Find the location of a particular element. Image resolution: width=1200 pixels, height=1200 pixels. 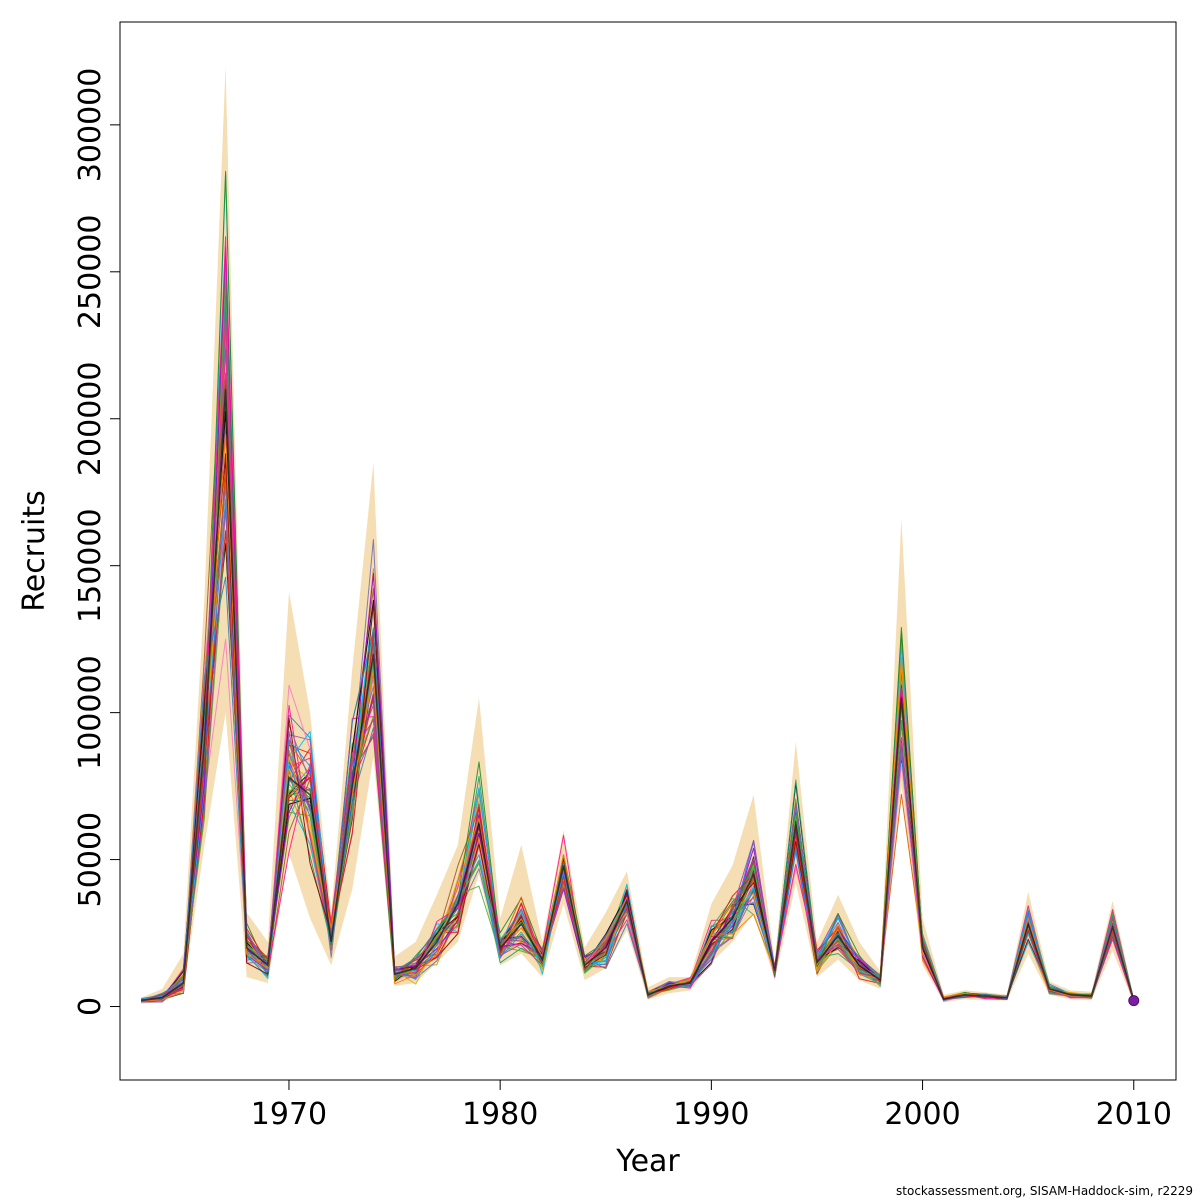

y-tick-label: 250000 is located at coordinates (90, 272).